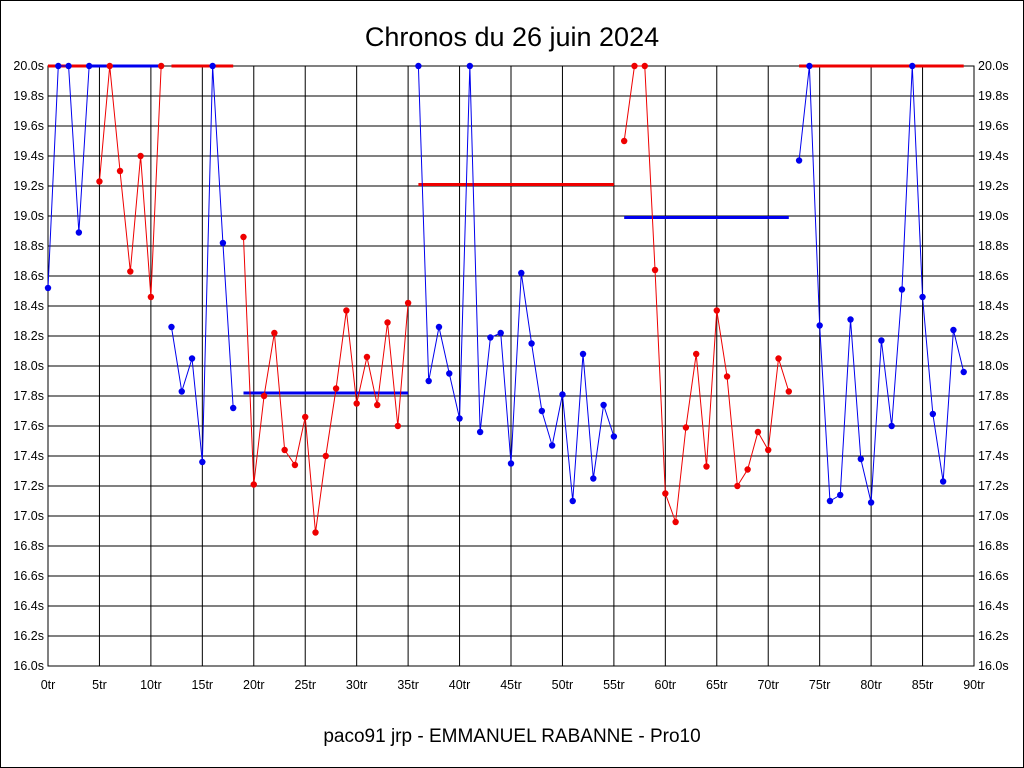 This screenshot has width=1024, height=768. I want to click on y-tick-label-left: 19.8s, so click(28, 96).